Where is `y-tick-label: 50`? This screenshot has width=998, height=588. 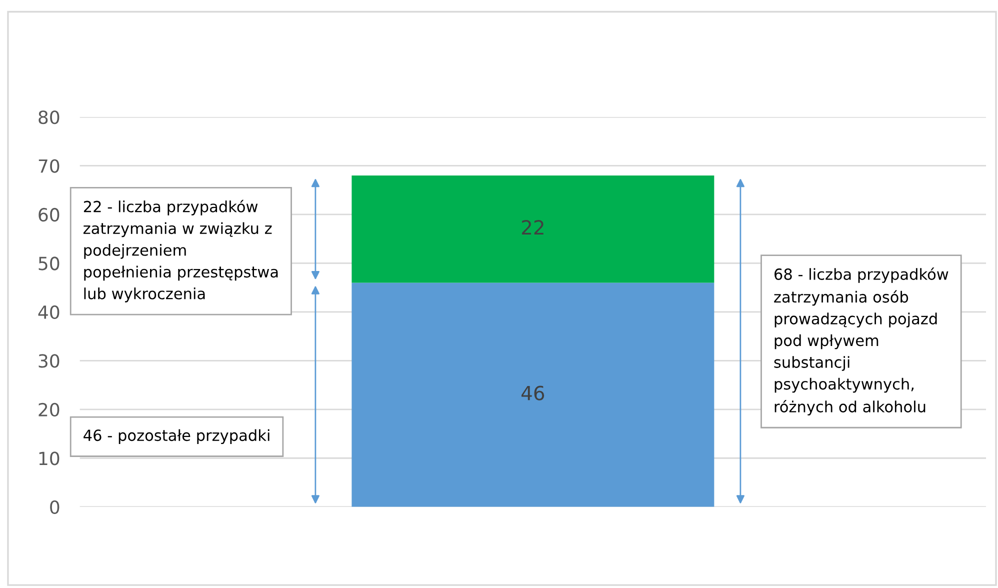 y-tick-label: 50 is located at coordinates (49, 263).